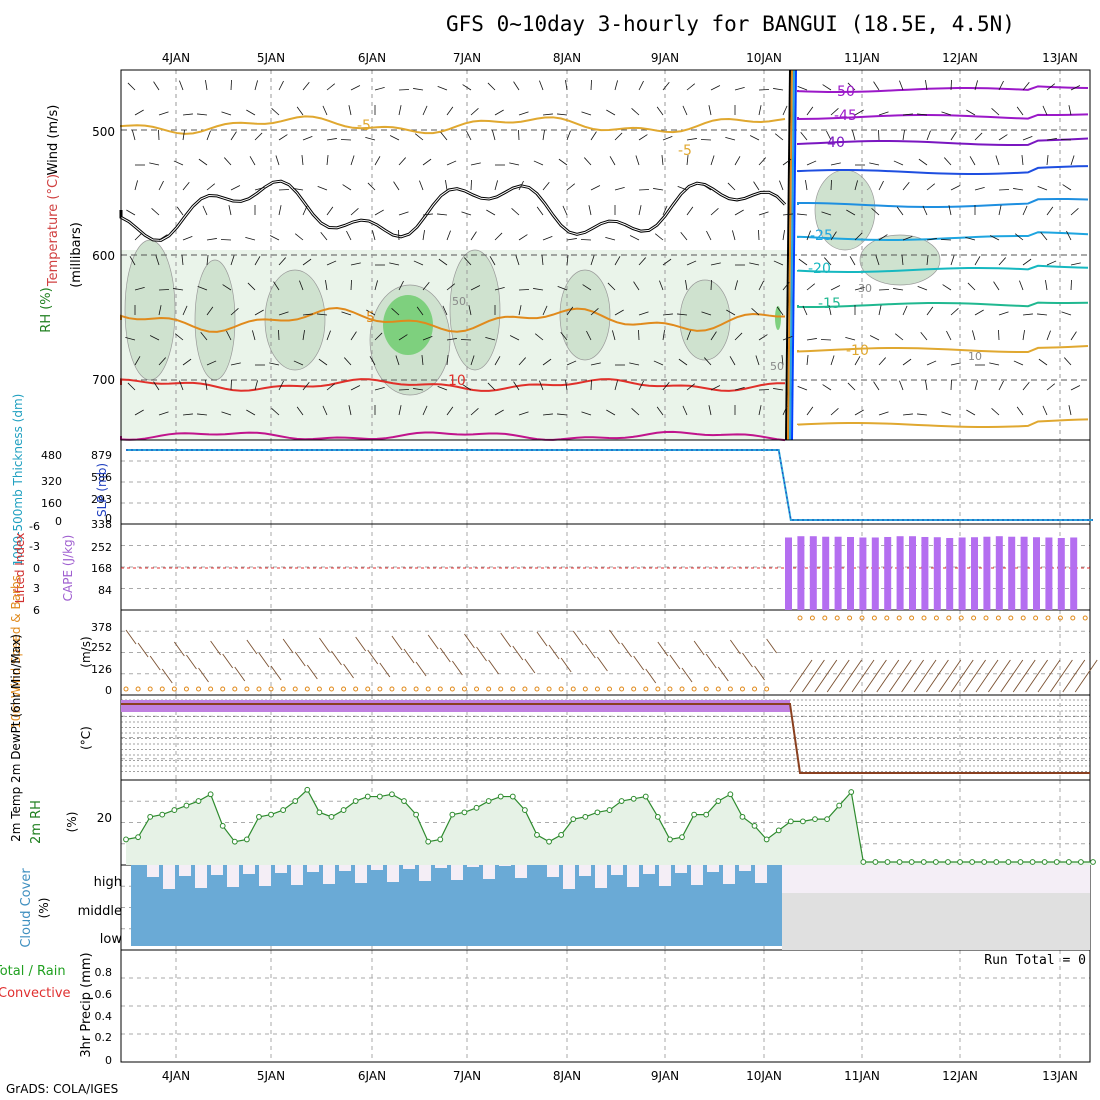  What do you see at coordinates (372, 1076) in the screenshot?
I see `date-bottom-6JAN: 6JAN` at bounding box center [372, 1076].